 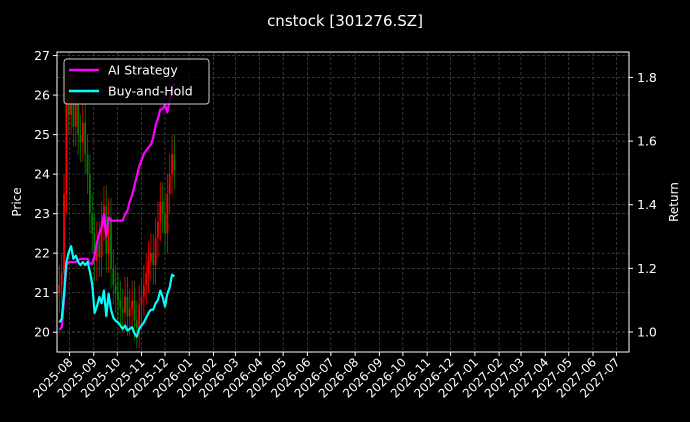 I want to click on legend-label-buy-and-hold: Buy-and-Hold, so click(x=150, y=91).